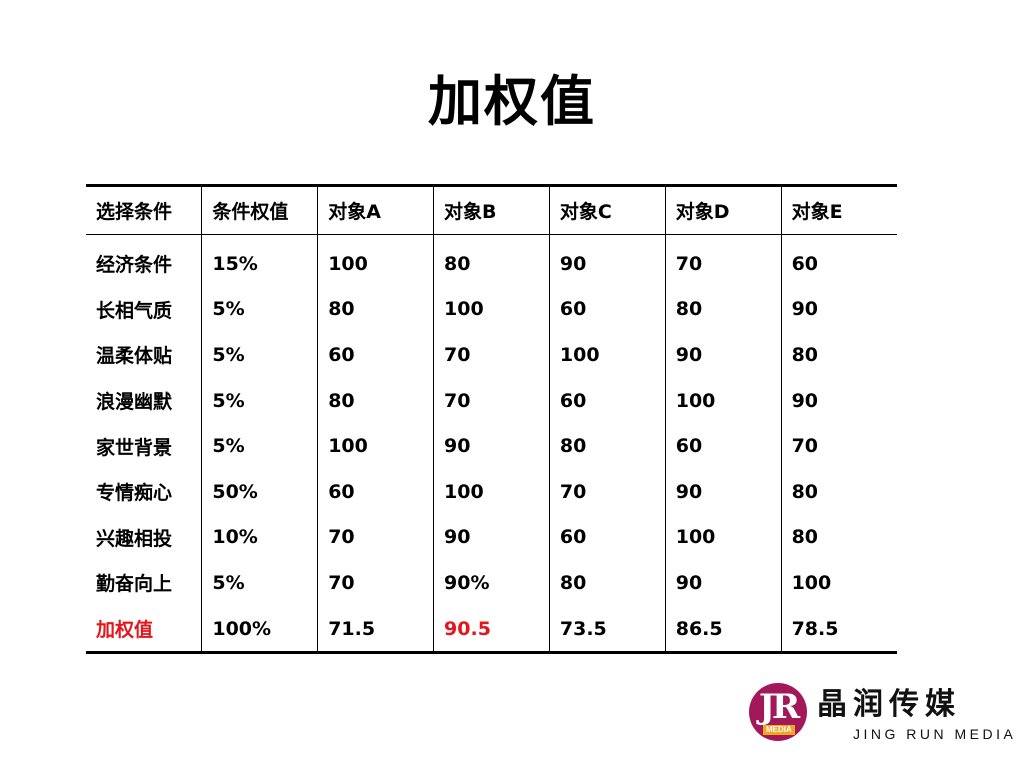  I want to click on table-cell: 兴趣相投, so click(144, 537).